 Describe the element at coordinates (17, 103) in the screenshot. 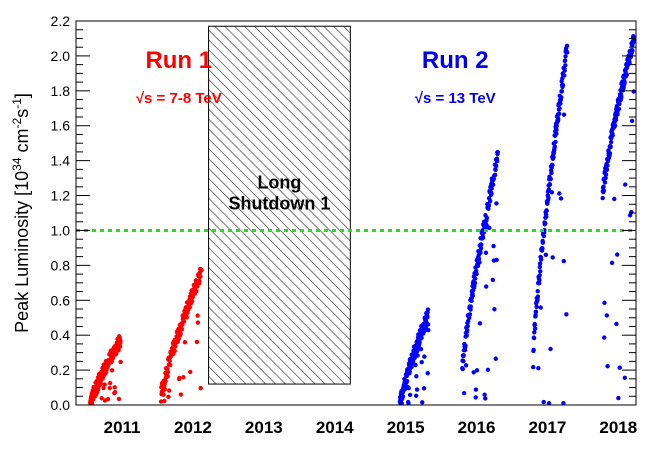

I see `y-axis-label-exp3: -1` at that location.